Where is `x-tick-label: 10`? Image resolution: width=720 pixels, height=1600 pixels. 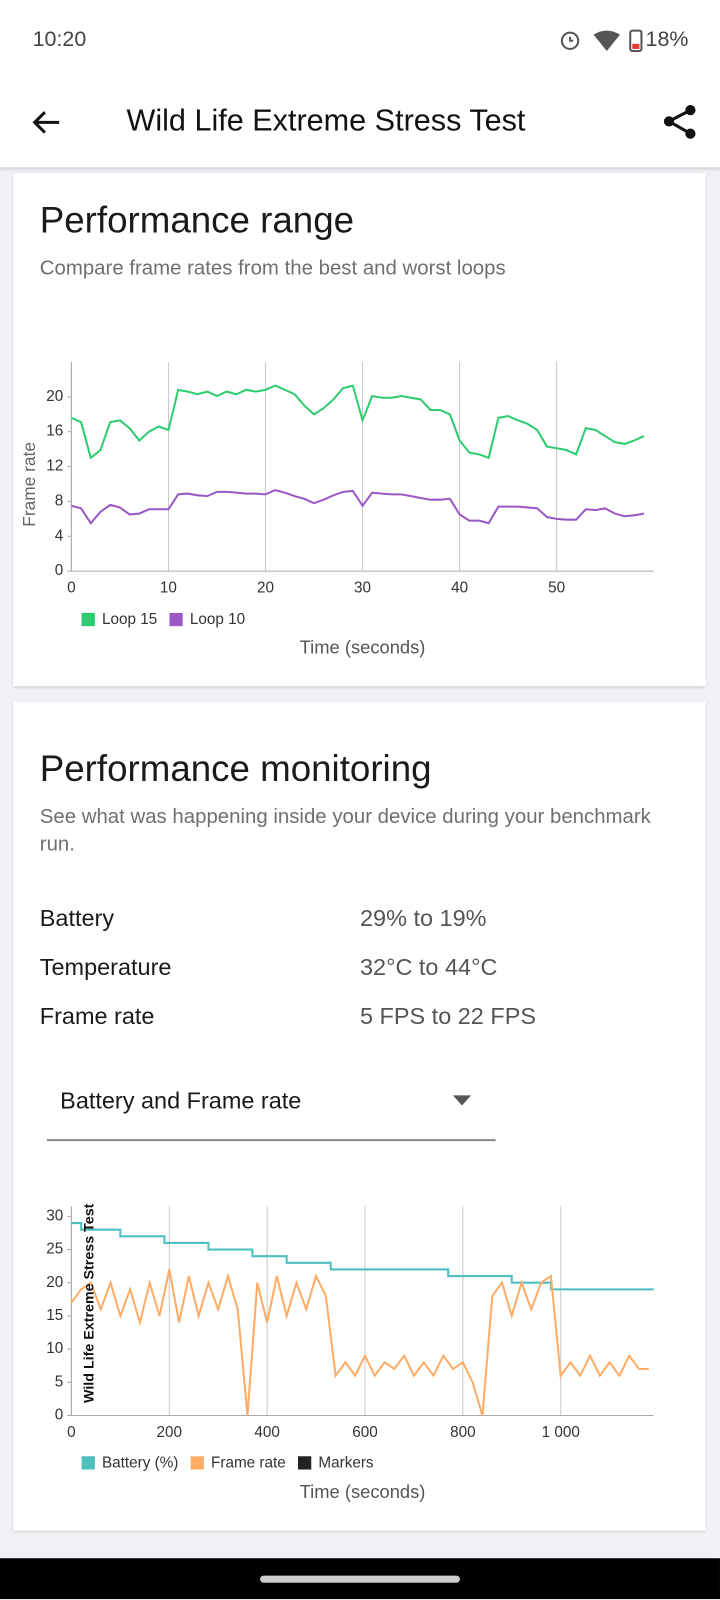 x-tick-label: 10 is located at coordinates (168, 587).